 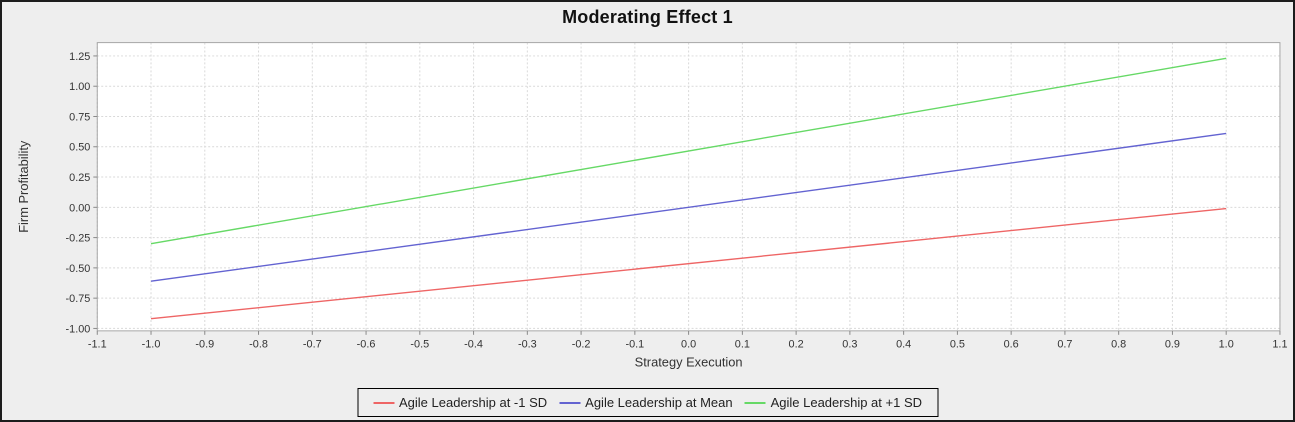 I want to click on legend-item-label: Agile Leadership at -1 SD, so click(x=473, y=402).